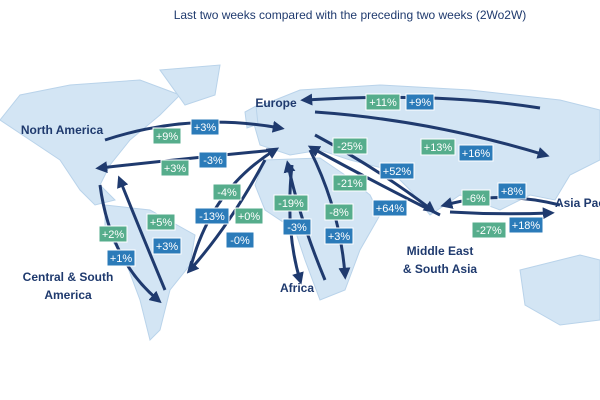 This screenshot has width=600, height=400. Describe the element at coordinates (276, 103) in the screenshot. I see `region-label: Europe` at that location.